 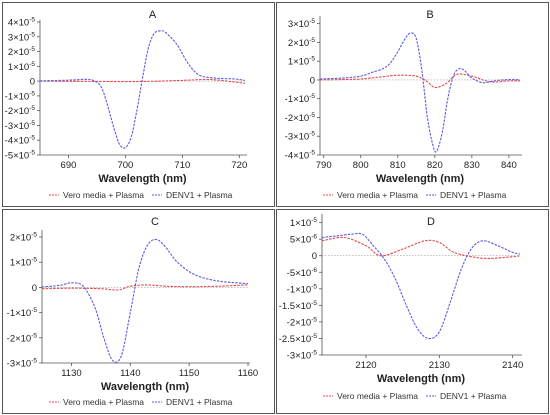 What do you see at coordinates (435, 165) in the screenshot?
I see `x-tick-label: 820` at bounding box center [435, 165].